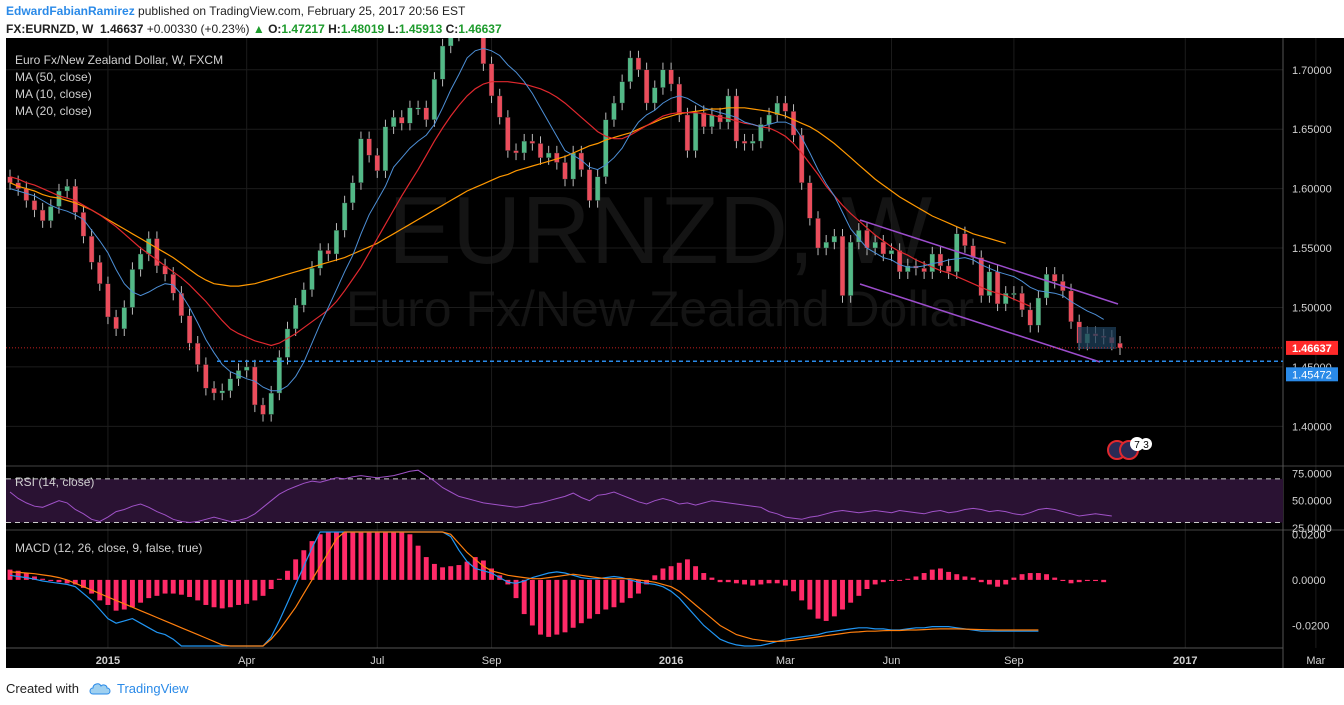 This screenshot has height=705, width=1344. I want to click on legend-ma50: MA (50, close), so click(53, 77).